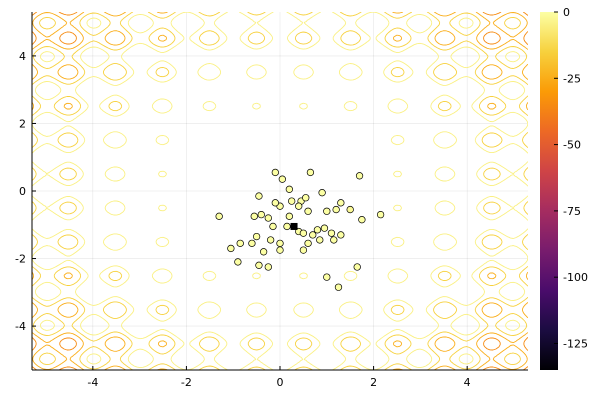 Image resolution: width=600 pixels, height=400 pixels. I want to click on colorbar-tick-label: -50, so click(572, 145).